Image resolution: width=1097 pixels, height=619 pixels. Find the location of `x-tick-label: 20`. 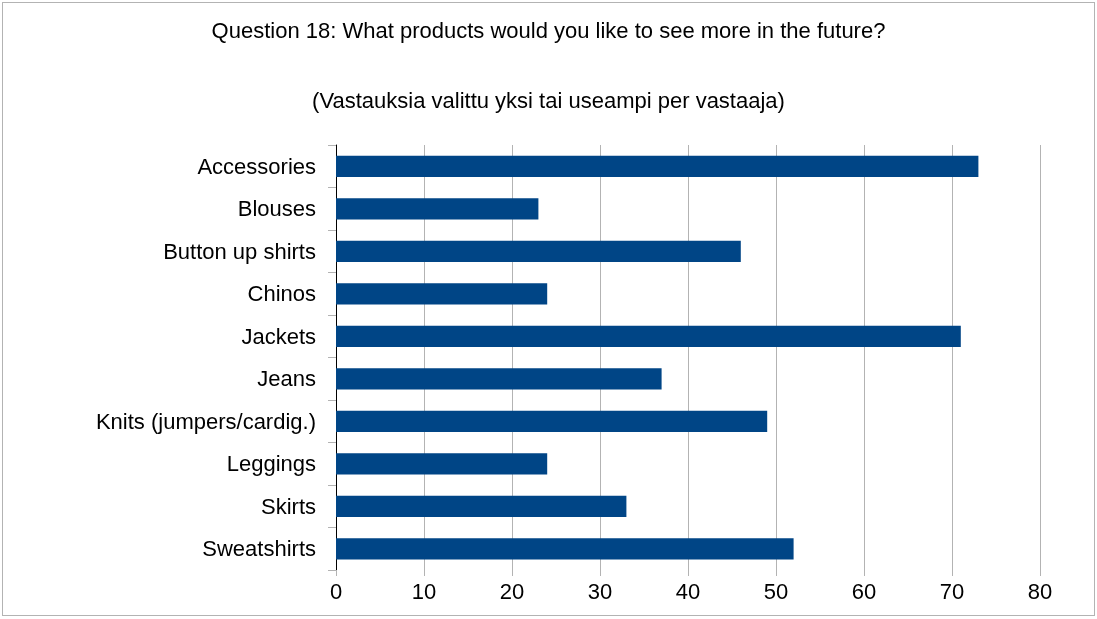

x-tick-label: 20 is located at coordinates (512, 591).